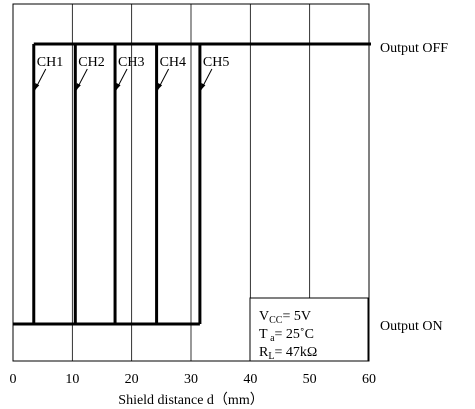 The image size is (475, 409). What do you see at coordinates (132, 379) in the screenshot?
I see `x-tick-label: 20` at bounding box center [132, 379].